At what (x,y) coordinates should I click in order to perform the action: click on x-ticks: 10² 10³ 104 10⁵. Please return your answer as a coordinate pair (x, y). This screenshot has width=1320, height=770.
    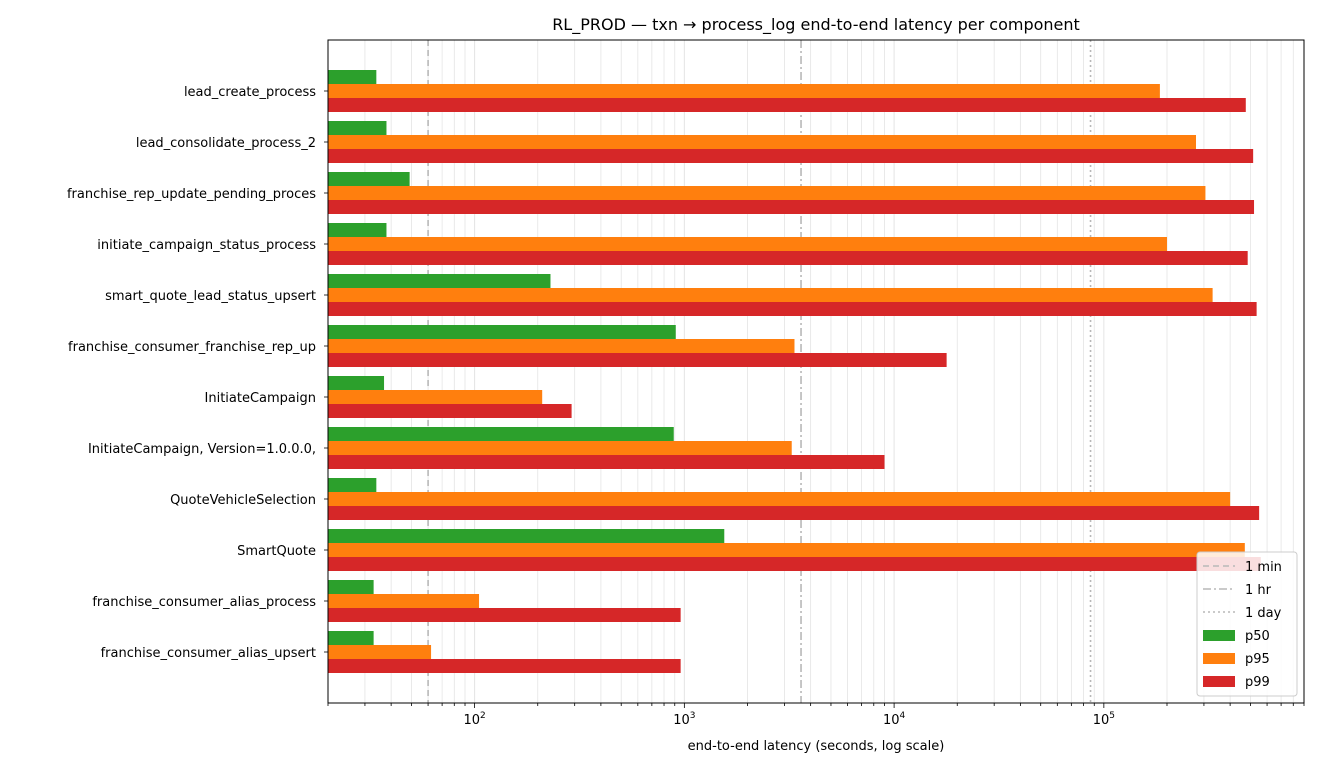
    Looking at the image, I should click on (816, 715).